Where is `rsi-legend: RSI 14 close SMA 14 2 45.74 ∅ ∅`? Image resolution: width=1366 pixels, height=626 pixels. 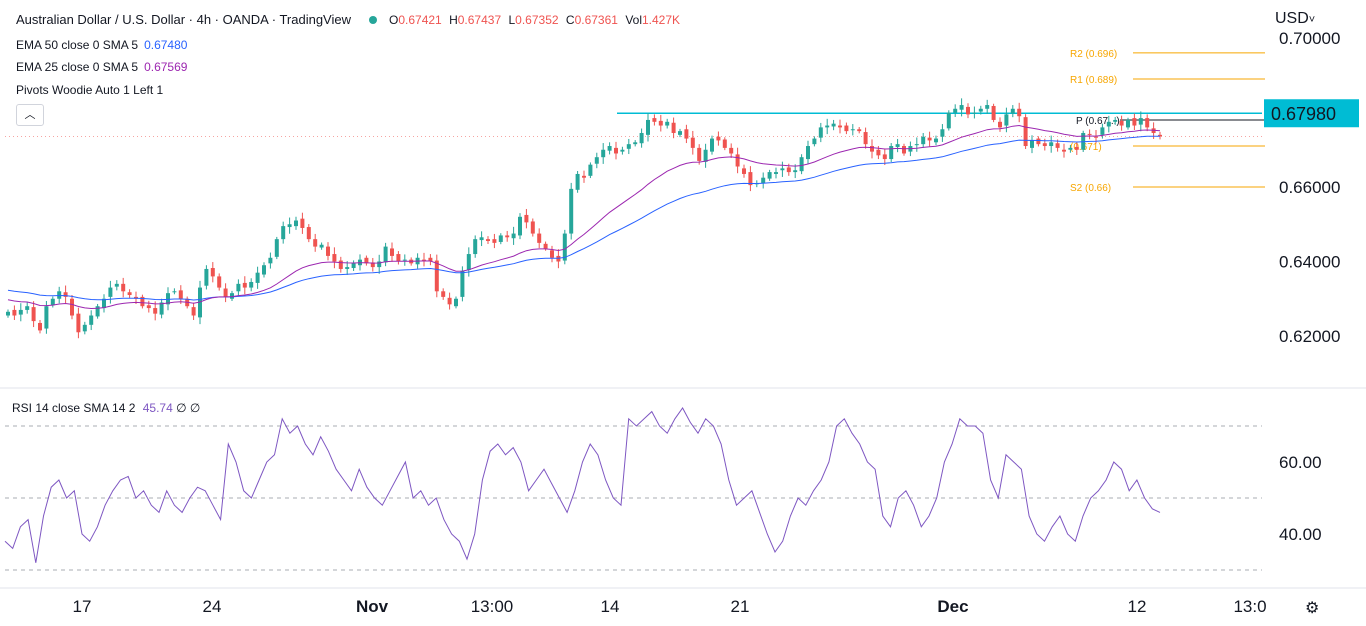
rsi-legend: RSI 14 close SMA 14 2 45.74 ∅ ∅ is located at coordinates (106, 408).